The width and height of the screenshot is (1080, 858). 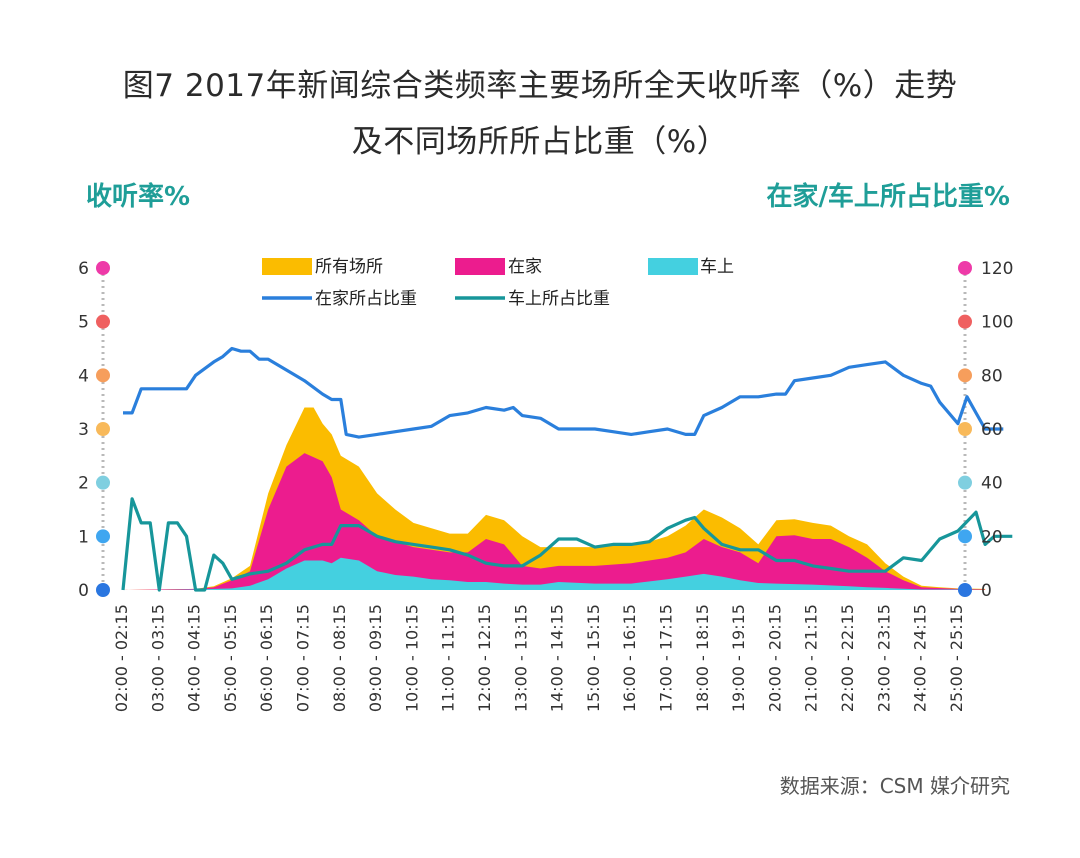 I want to click on chart-title-line-1: 图7 2017年新闻综合类频率主要场所全天收听率（%）走势, so click(x=540, y=86).